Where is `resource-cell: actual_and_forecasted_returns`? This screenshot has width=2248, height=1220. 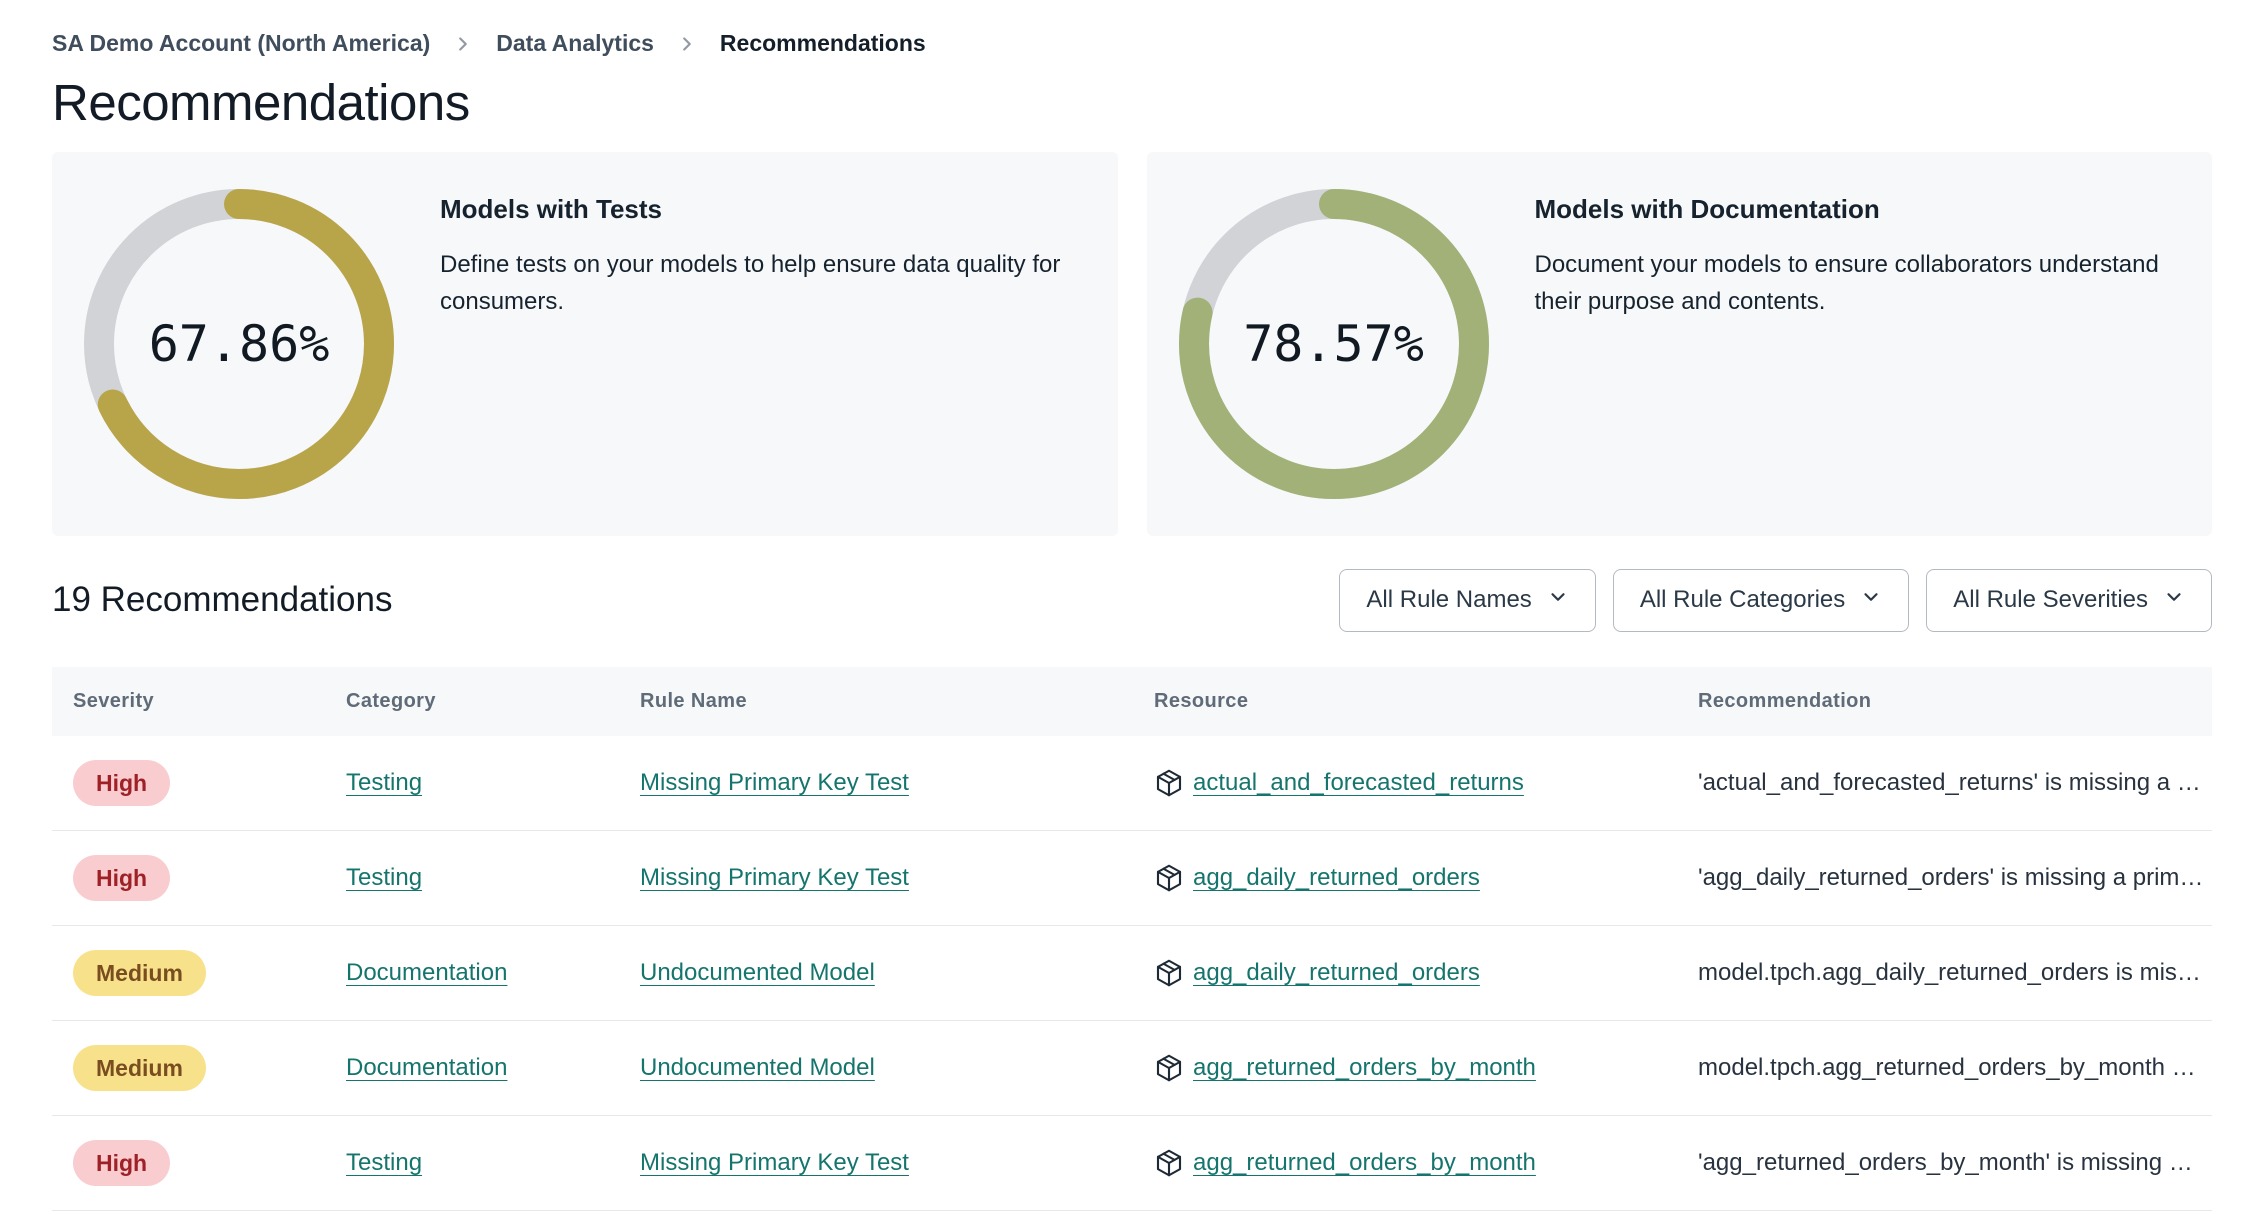 resource-cell: actual_and_forecasted_returns is located at coordinates (1426, 783).